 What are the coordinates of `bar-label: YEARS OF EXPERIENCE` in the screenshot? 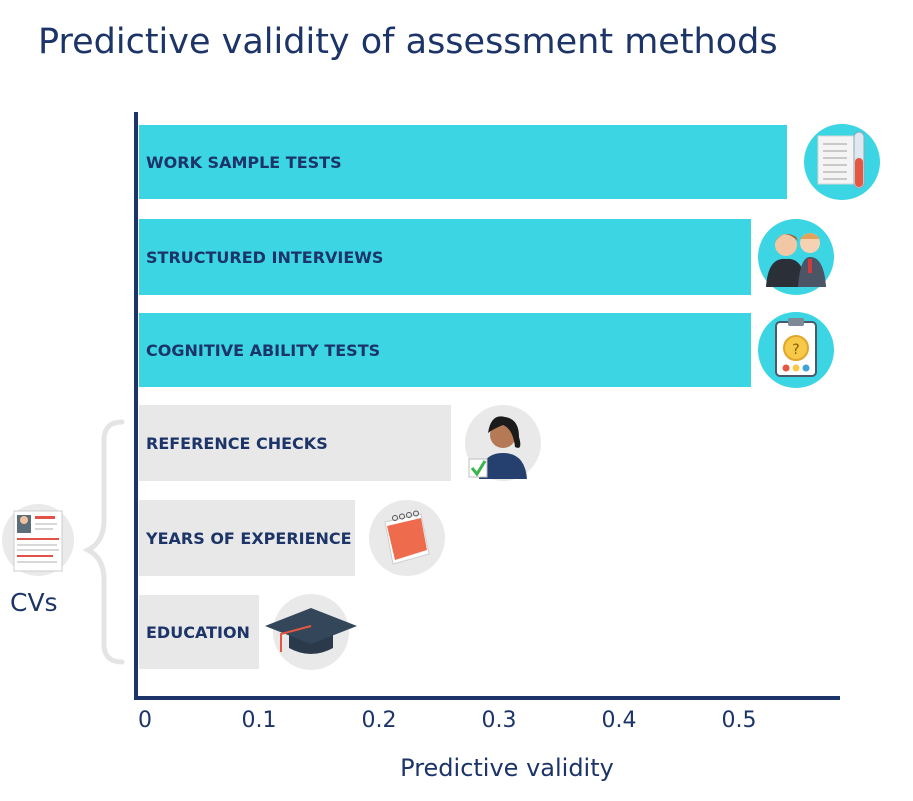 It's located at (248, 538).